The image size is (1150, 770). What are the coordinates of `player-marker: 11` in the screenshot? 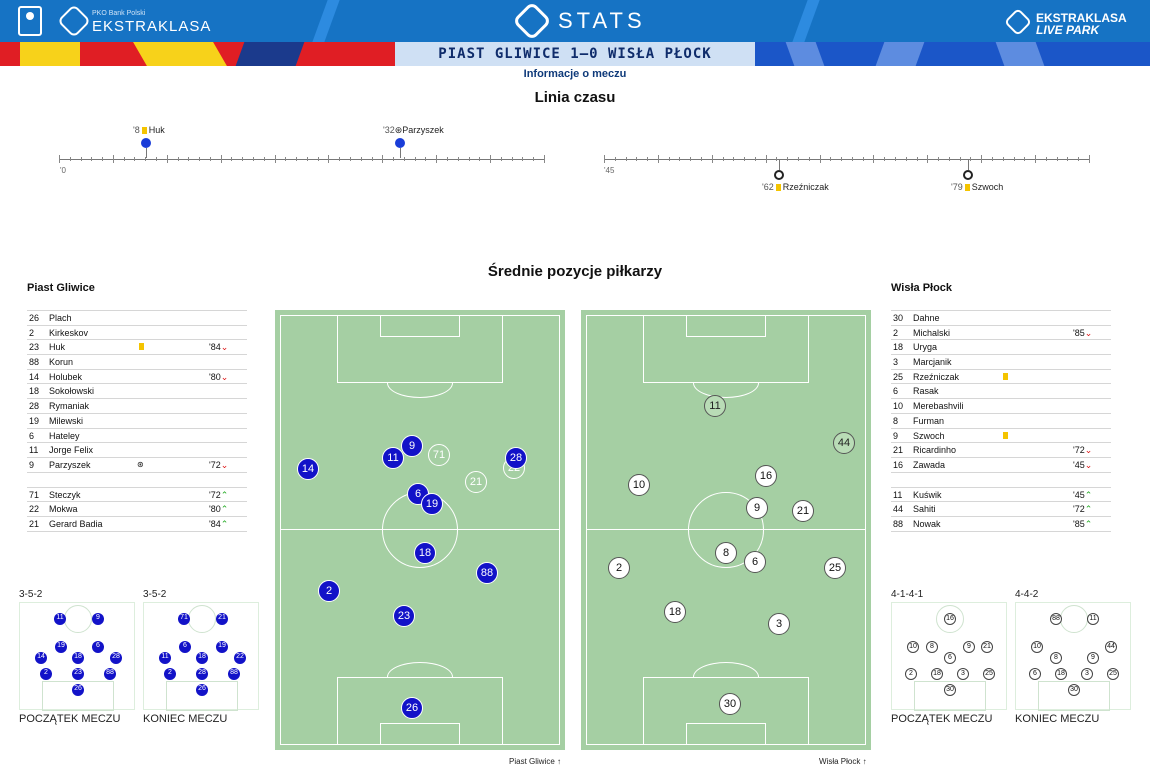 It's located at (393, 458).